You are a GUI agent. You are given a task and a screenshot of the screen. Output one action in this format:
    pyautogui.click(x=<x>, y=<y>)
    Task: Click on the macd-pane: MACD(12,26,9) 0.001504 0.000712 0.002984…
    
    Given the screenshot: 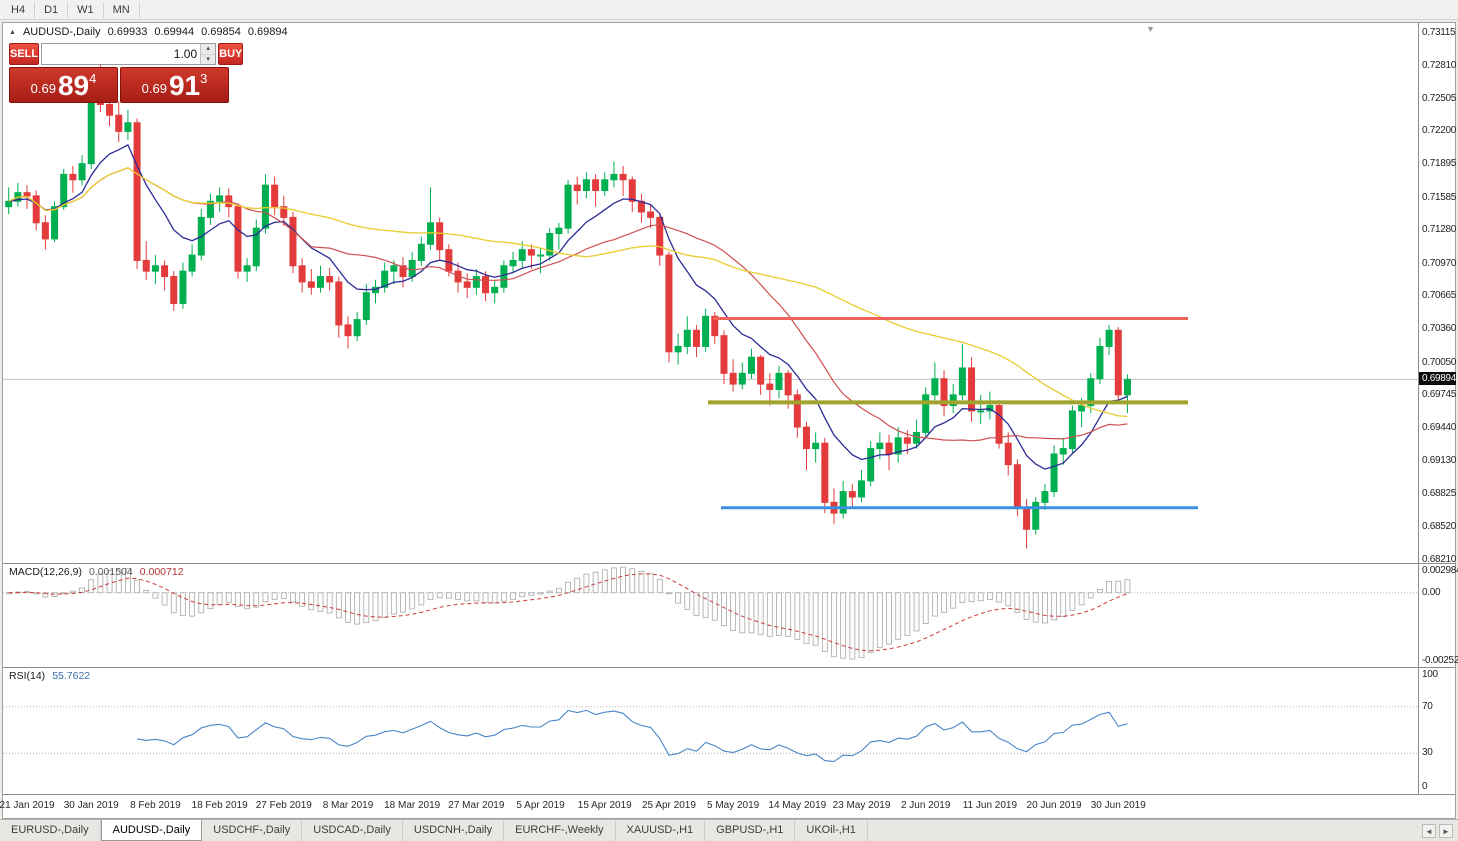 What is the action you would take?
    pyautogui.click(x=730, y=615)
    